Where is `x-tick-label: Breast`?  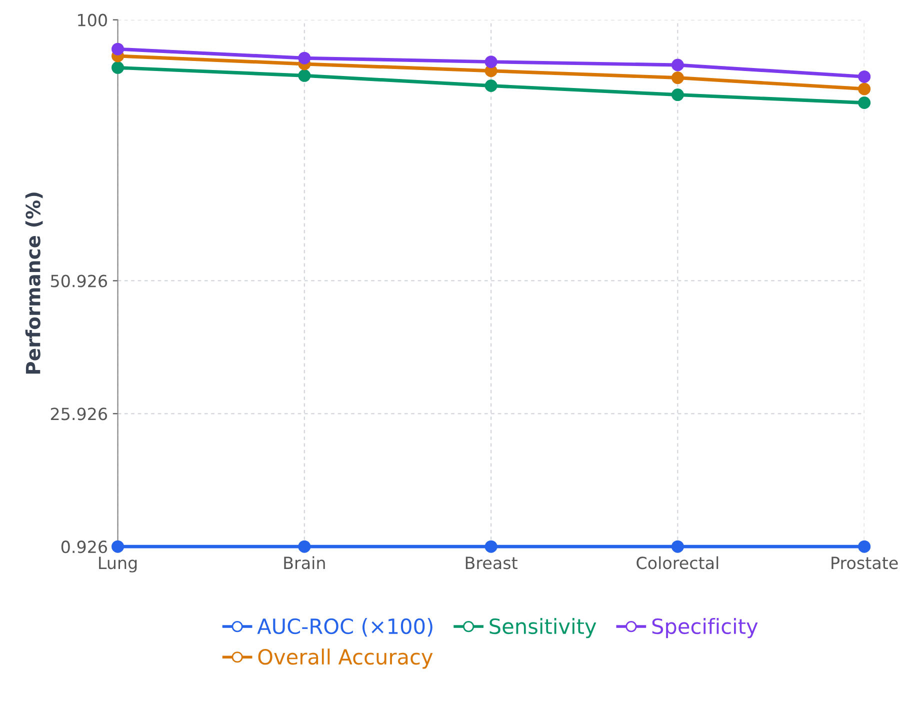 x-tick-label: Breast is located at coordinates (492, 563).